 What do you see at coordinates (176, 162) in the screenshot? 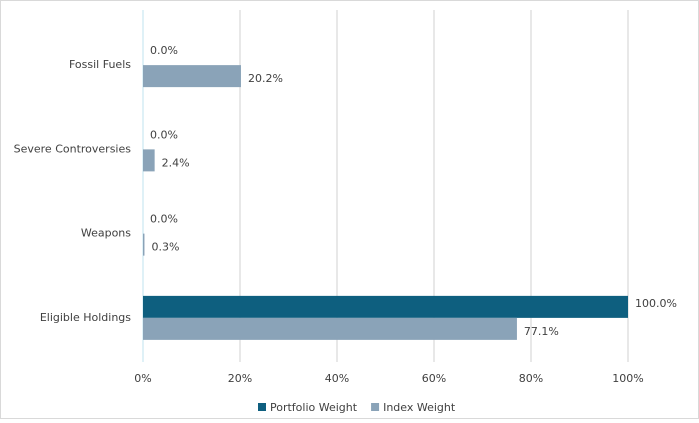
I see `data-label: 2.4%` at bounding box center [176, 162].